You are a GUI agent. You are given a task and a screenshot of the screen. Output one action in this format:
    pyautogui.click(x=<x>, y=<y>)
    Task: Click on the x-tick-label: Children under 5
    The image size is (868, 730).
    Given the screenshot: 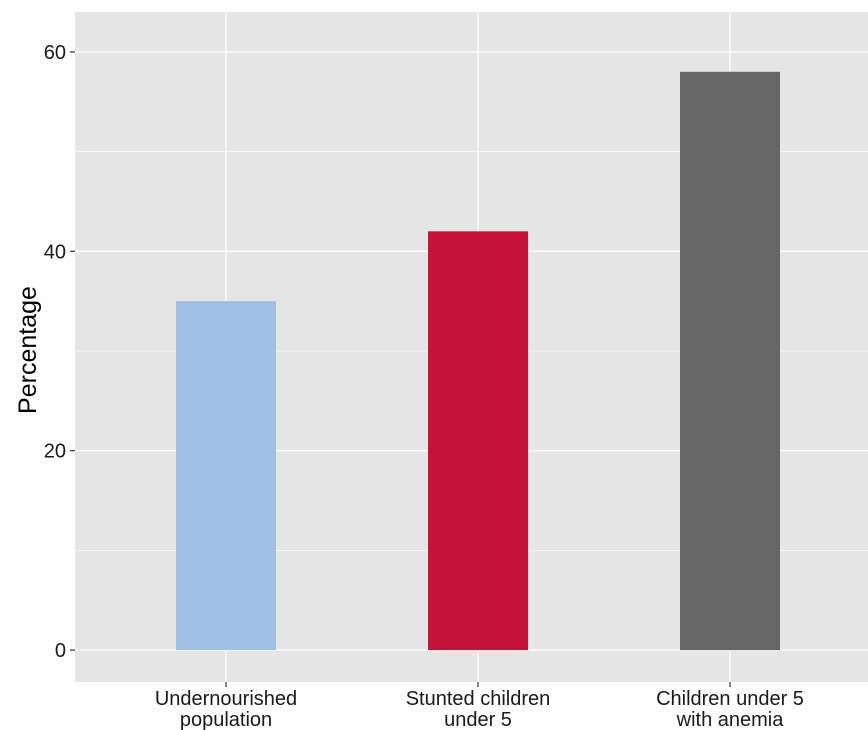 What is the action you would take?
    pyautogui.click(x=730, y=699)
    